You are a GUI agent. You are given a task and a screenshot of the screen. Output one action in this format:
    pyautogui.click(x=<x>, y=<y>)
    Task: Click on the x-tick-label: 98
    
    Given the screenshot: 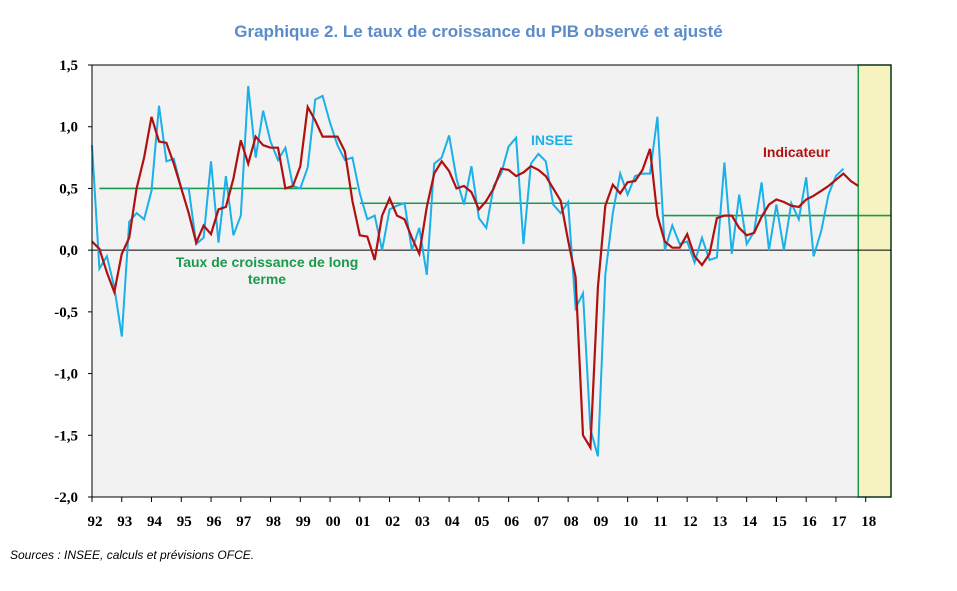 What is the action you would take?
    pyautogui.click(x=273, y=522)
    